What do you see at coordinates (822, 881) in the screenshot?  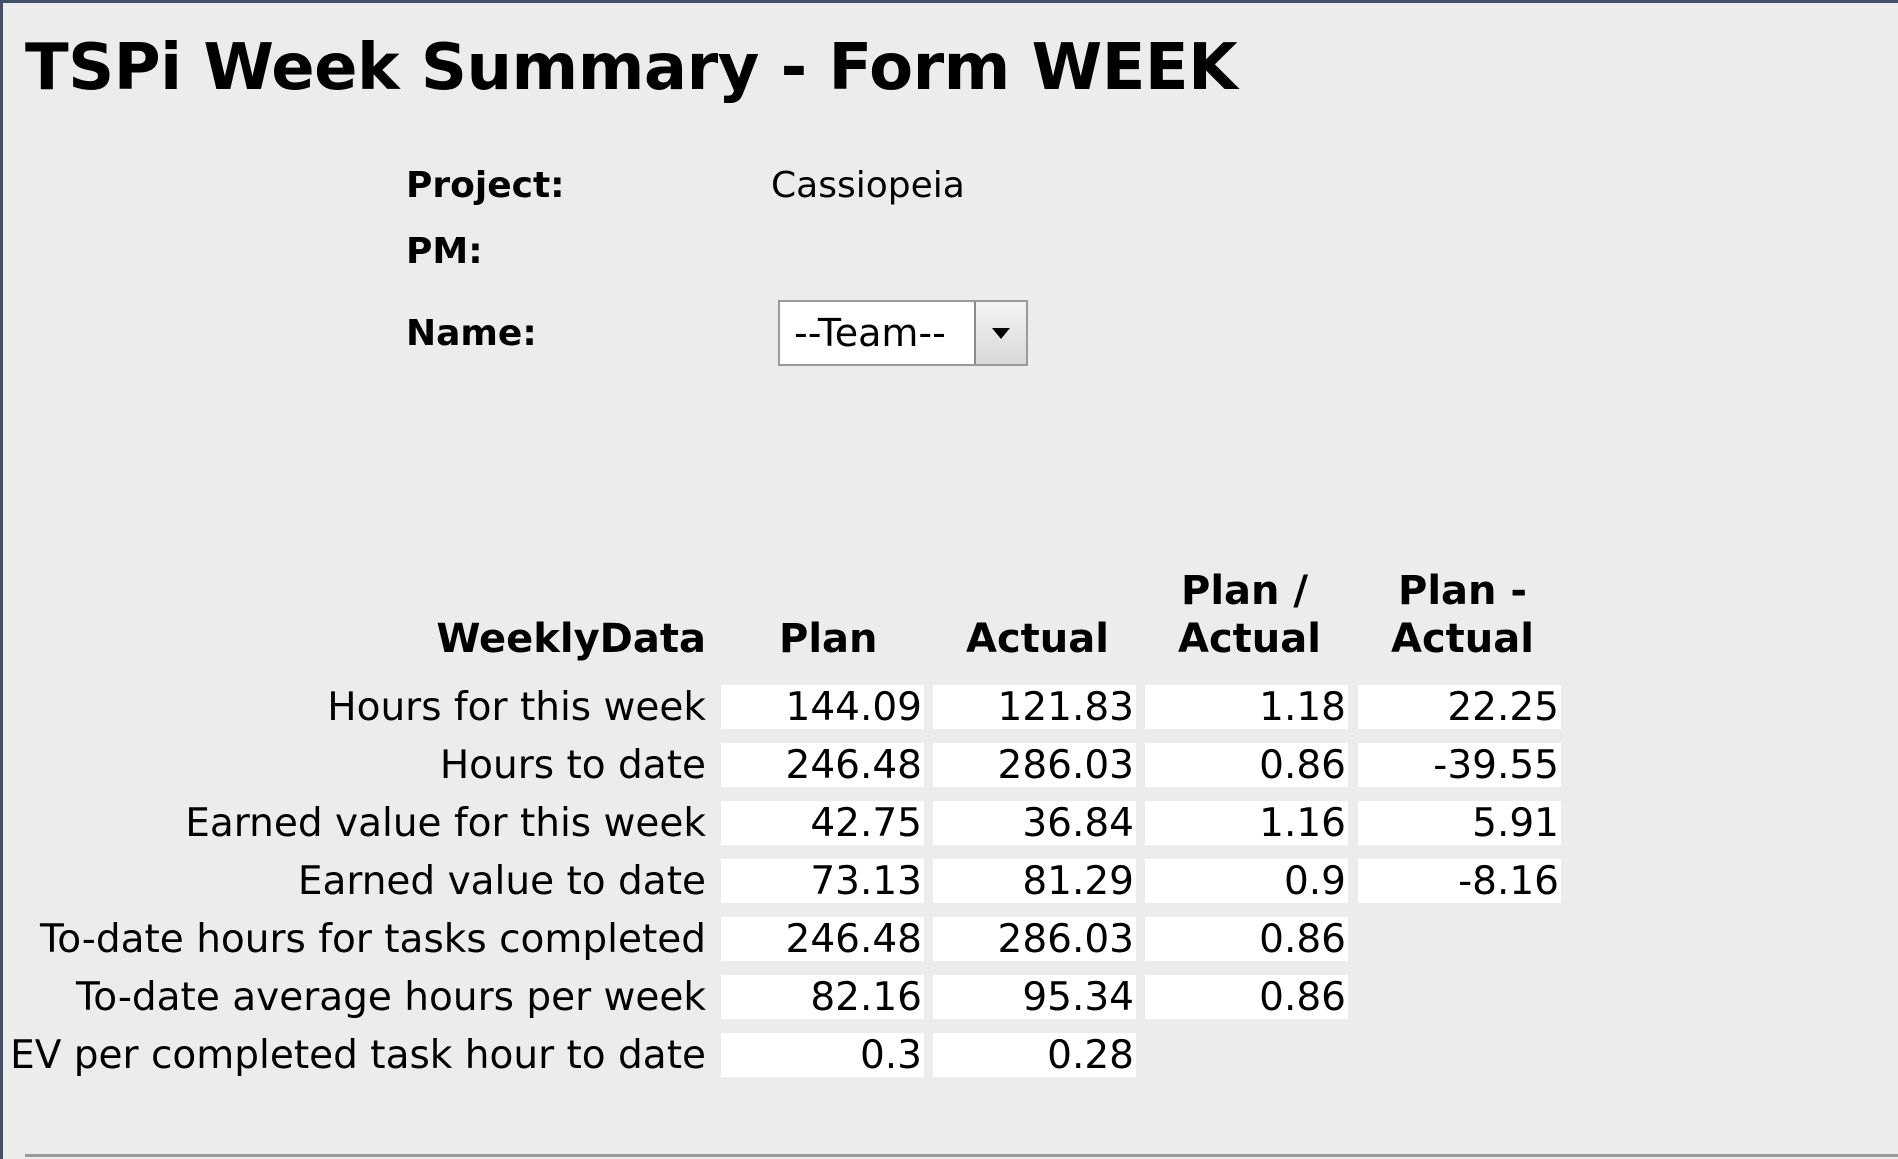 I see `cell-plan: 73.13` at bounding box center [822, 881].